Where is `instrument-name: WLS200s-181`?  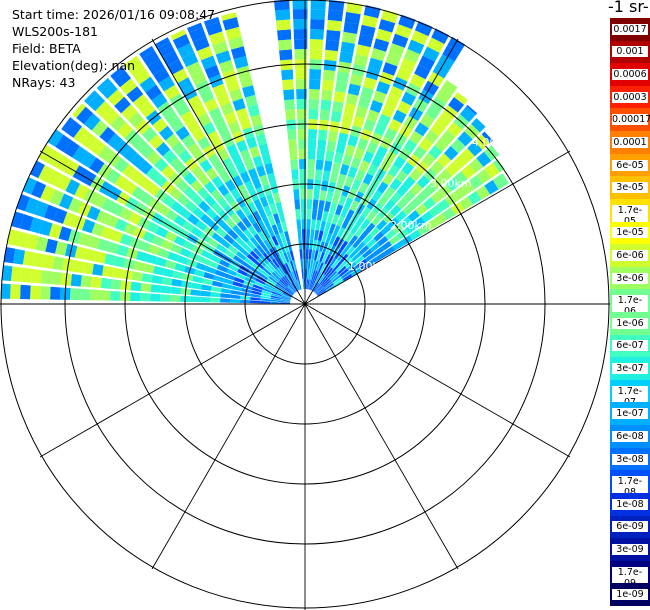 instrument-name: WLS200s-181 is located at coordinates (55, 31).